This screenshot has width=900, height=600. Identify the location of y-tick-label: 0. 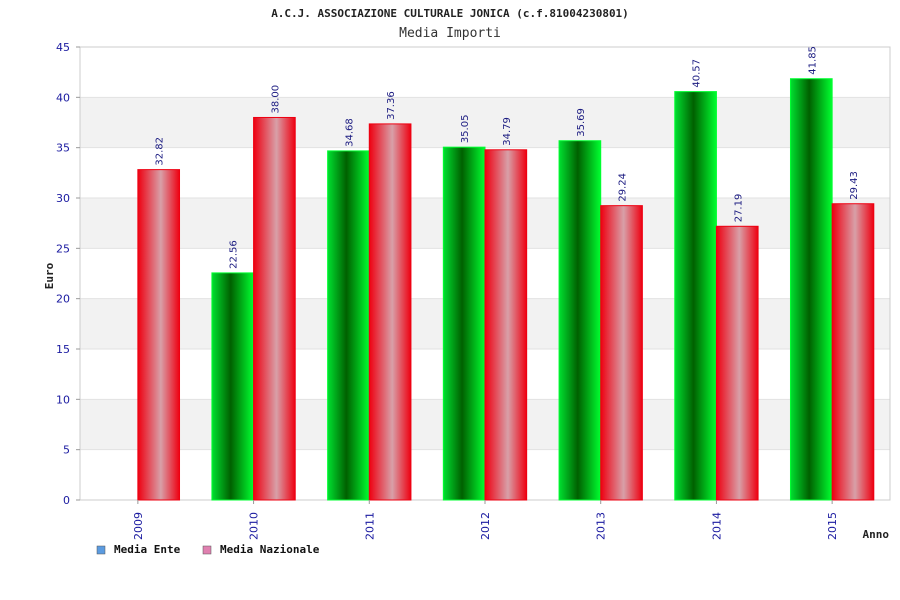
(66, 500).